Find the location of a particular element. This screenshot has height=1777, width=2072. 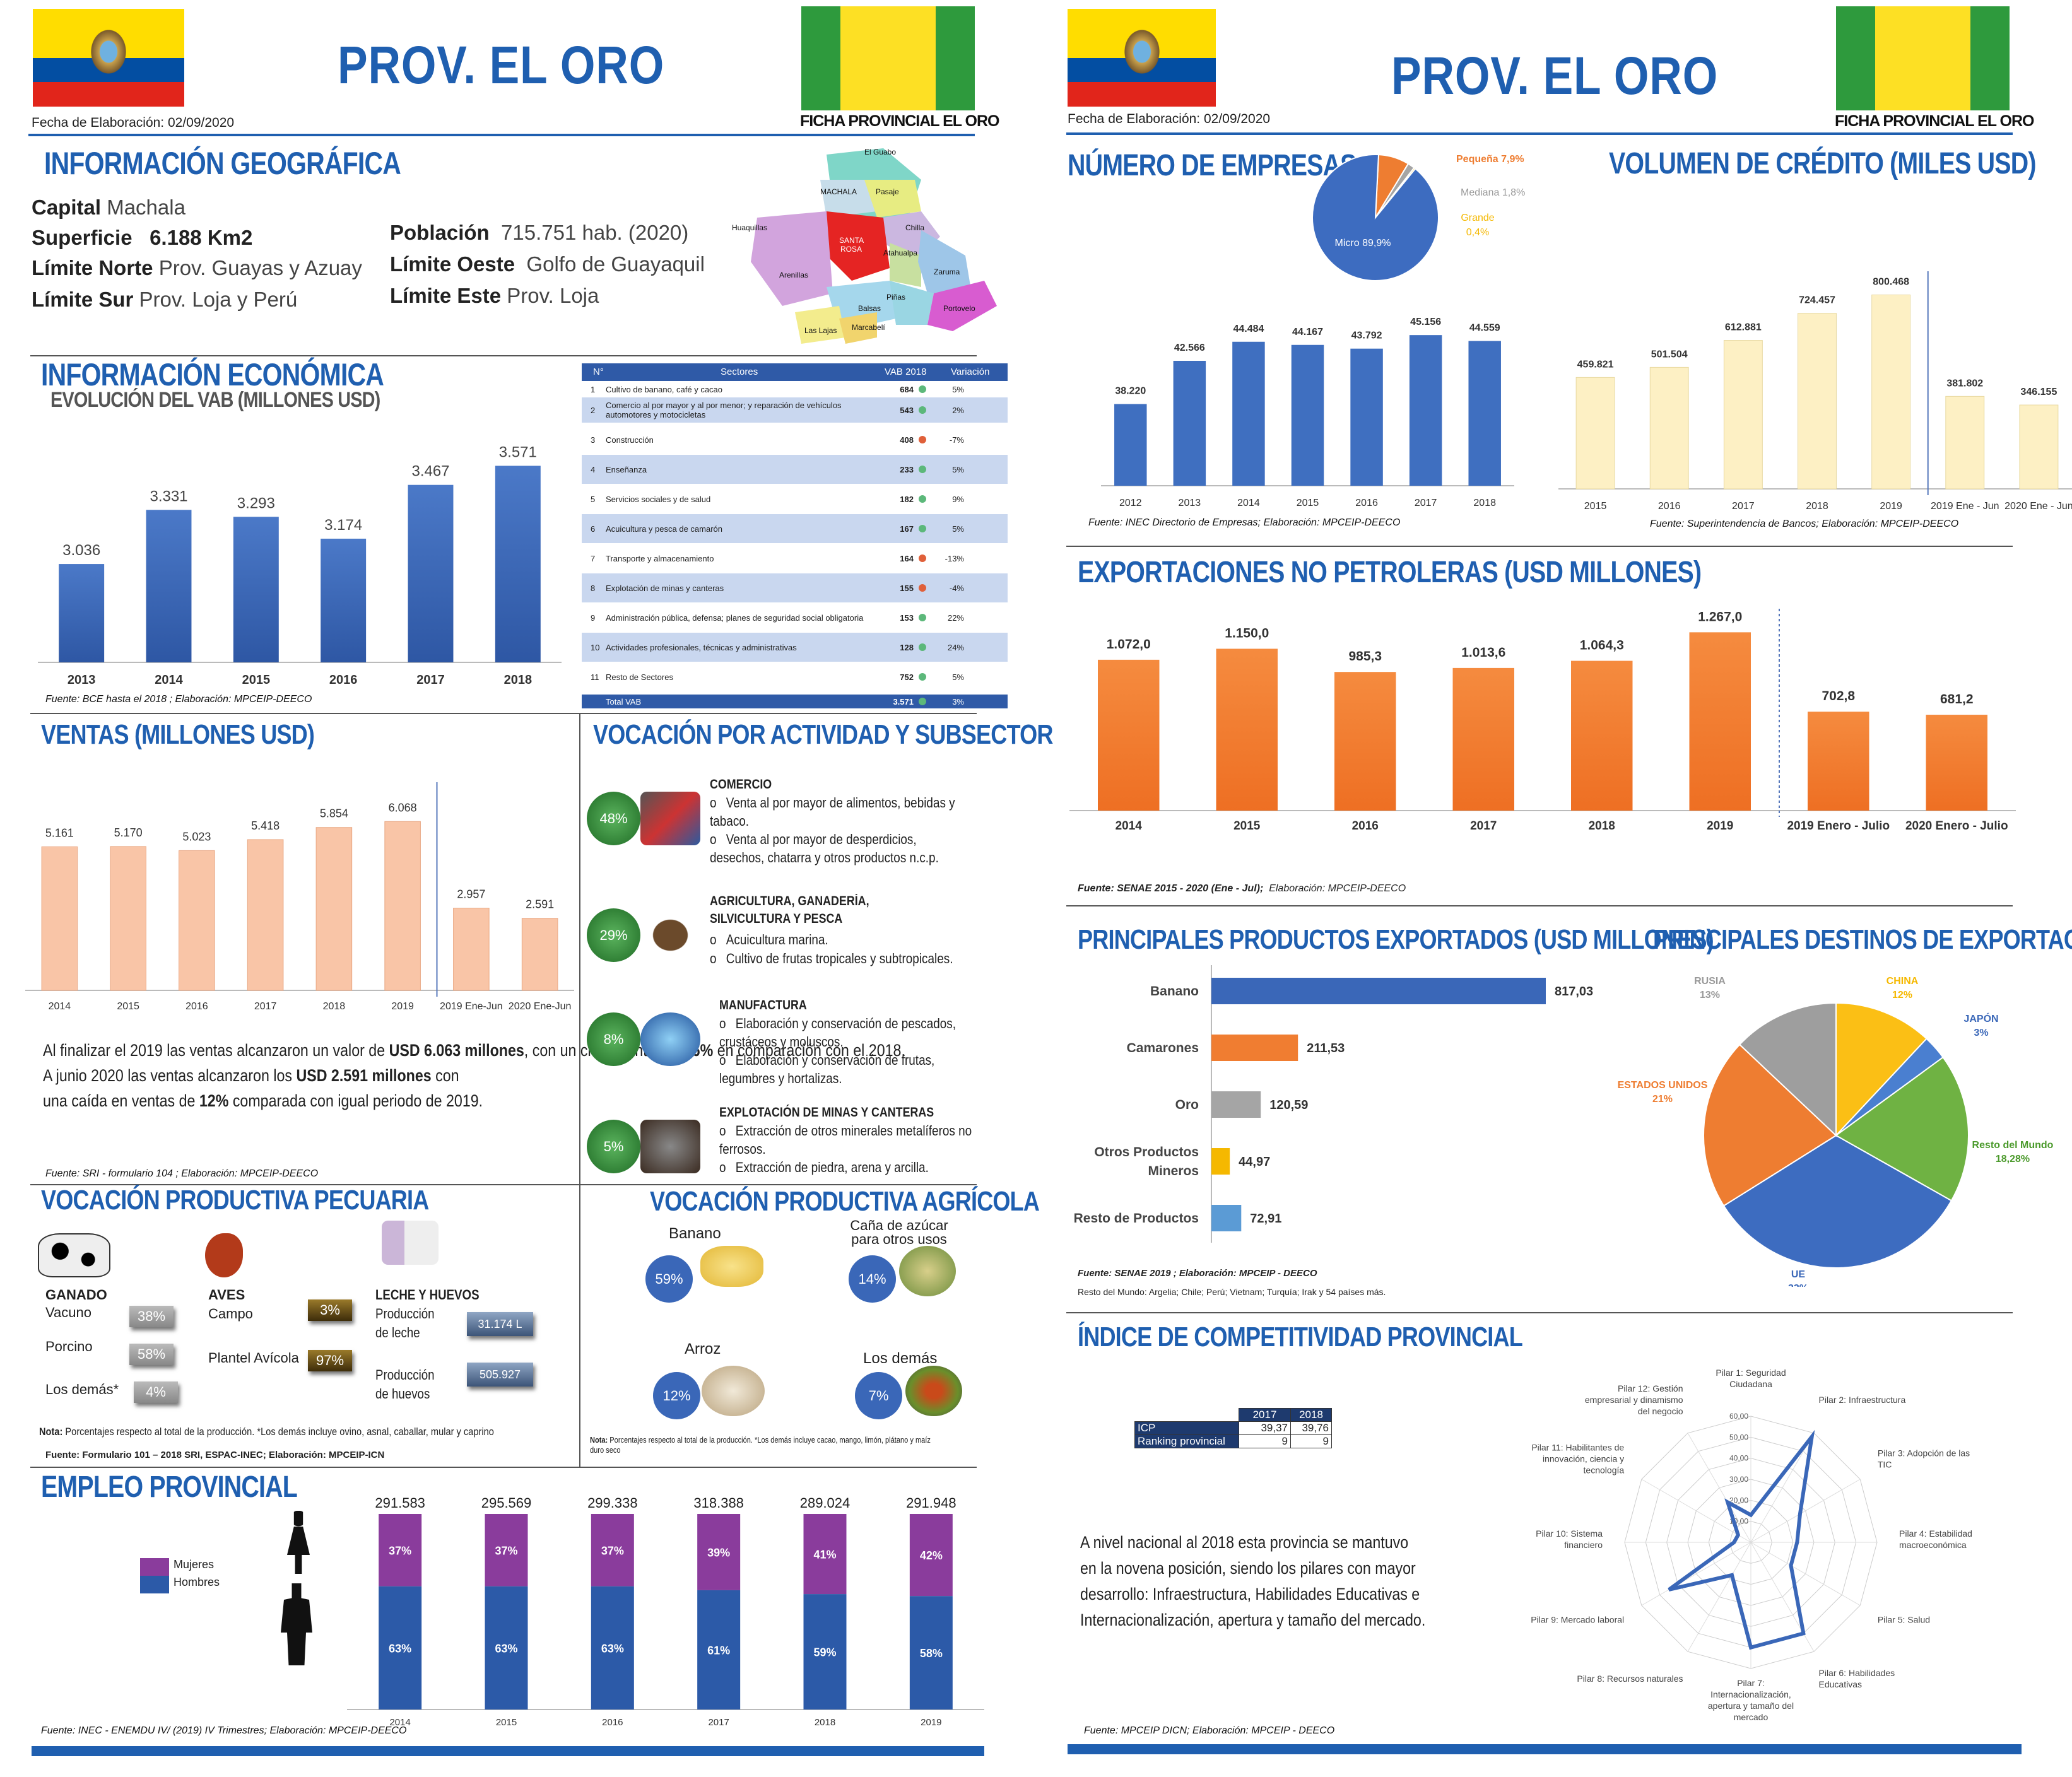

radar-tick: 30,00 is located at coordinates (1739, 1479).